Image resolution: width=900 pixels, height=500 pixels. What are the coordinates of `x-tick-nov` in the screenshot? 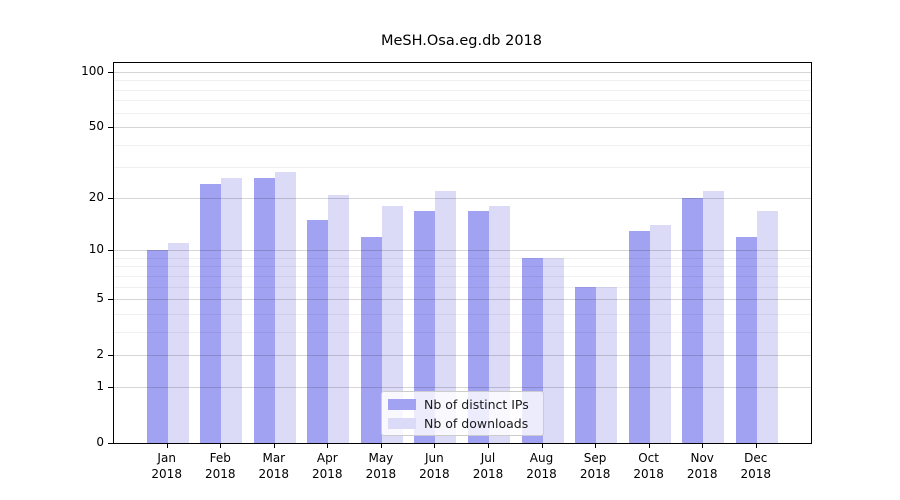 It's located at (703, 445).